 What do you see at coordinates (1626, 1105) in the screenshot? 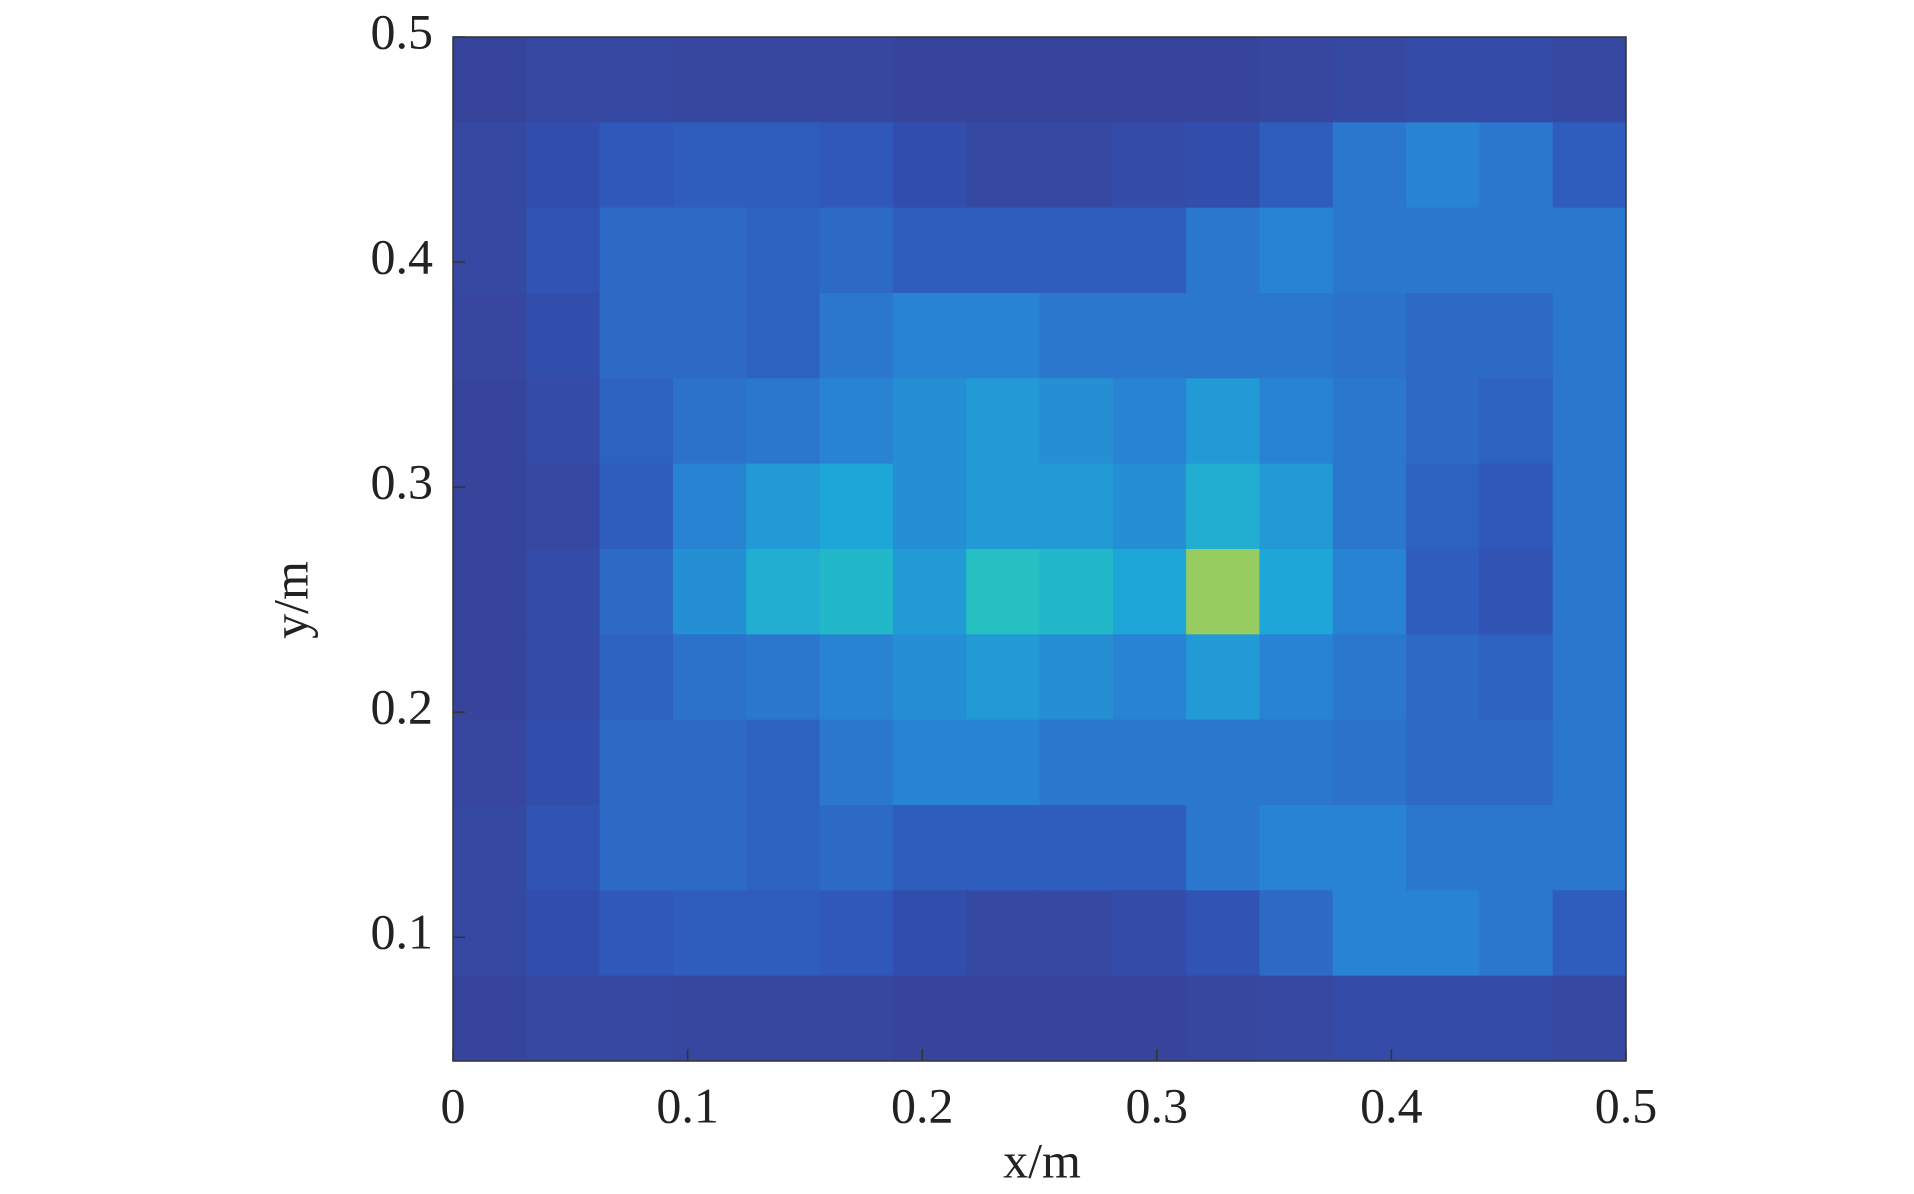
I see `x-tick-label: 0.5` at bounding box center [1626, 1105].